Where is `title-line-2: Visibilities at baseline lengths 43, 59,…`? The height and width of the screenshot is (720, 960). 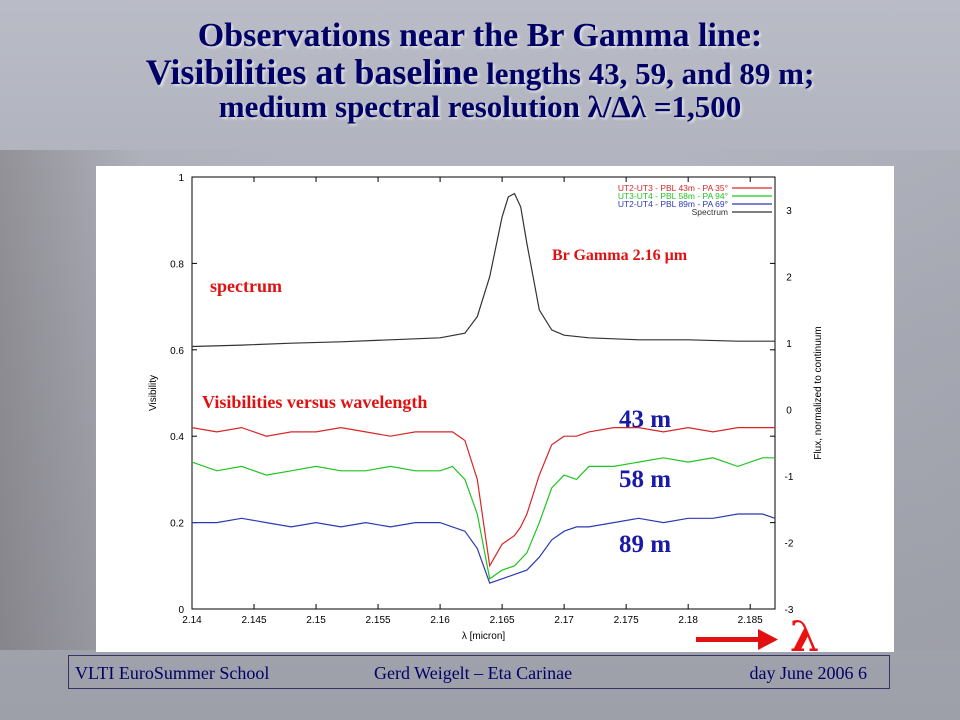
title-line-2: Visibilities at baseline lengths 43, 59,… is located at coordinates (480, 71).